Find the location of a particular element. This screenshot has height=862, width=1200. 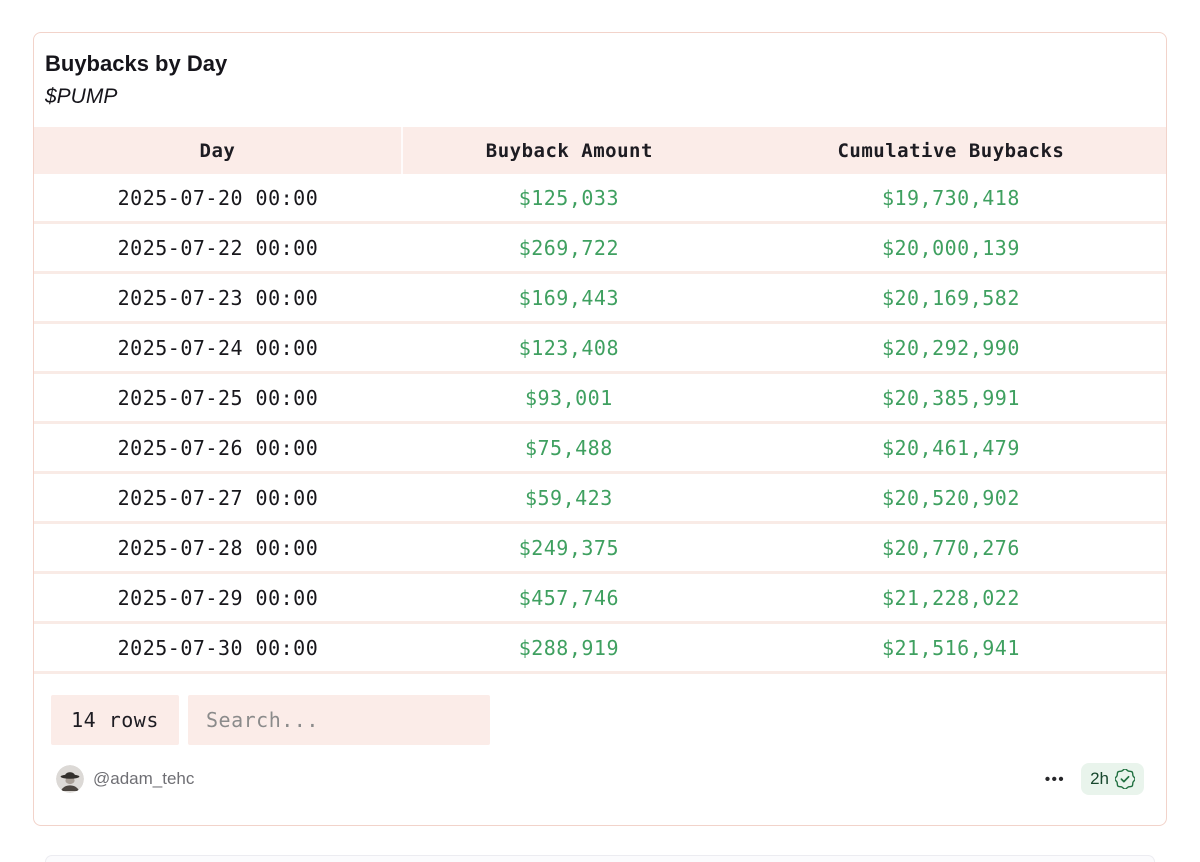

table-header-row: Day Buyback Amount Cumulative Buybacks is located at coordinates (600, 150).